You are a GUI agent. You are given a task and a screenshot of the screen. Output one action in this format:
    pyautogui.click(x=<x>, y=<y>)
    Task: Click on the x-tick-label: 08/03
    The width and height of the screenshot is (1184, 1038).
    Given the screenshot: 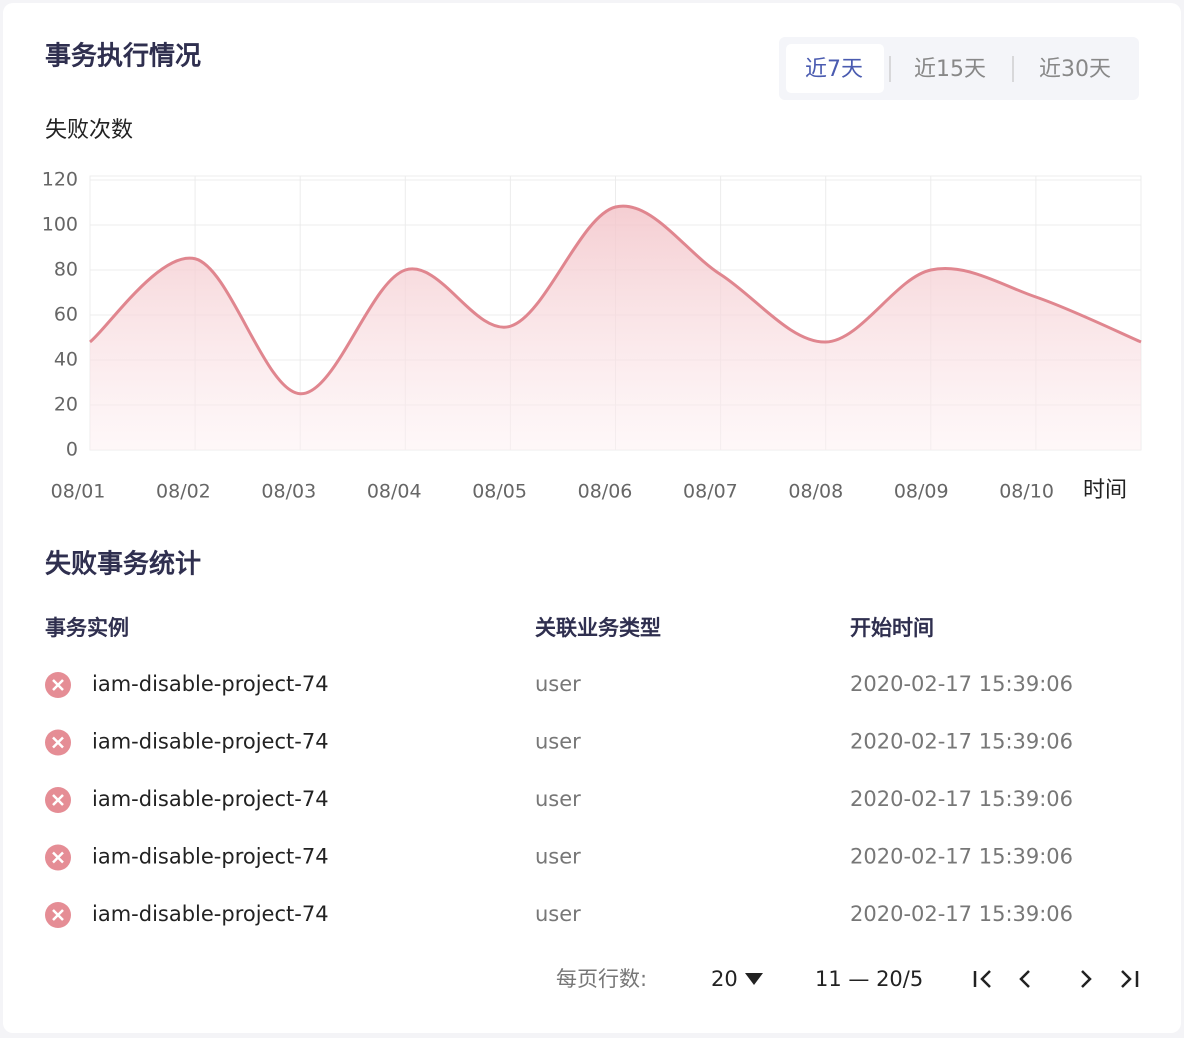 What is the action you would take?
    pyautogui.click(x=288, y=492)
    